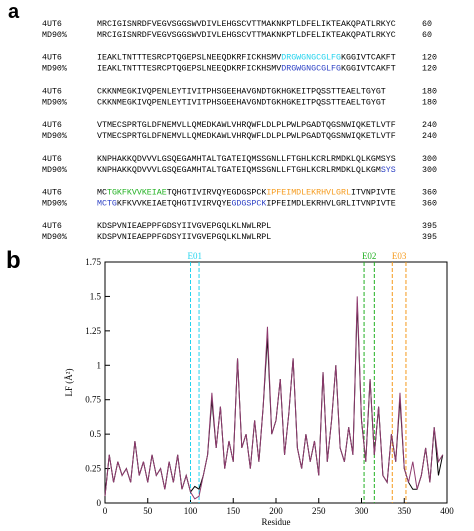 The image size is (474, 531). Describe the element at coordinates (96, 434) in the screenshot. I see `y-tick-label: 0.5` at that location.